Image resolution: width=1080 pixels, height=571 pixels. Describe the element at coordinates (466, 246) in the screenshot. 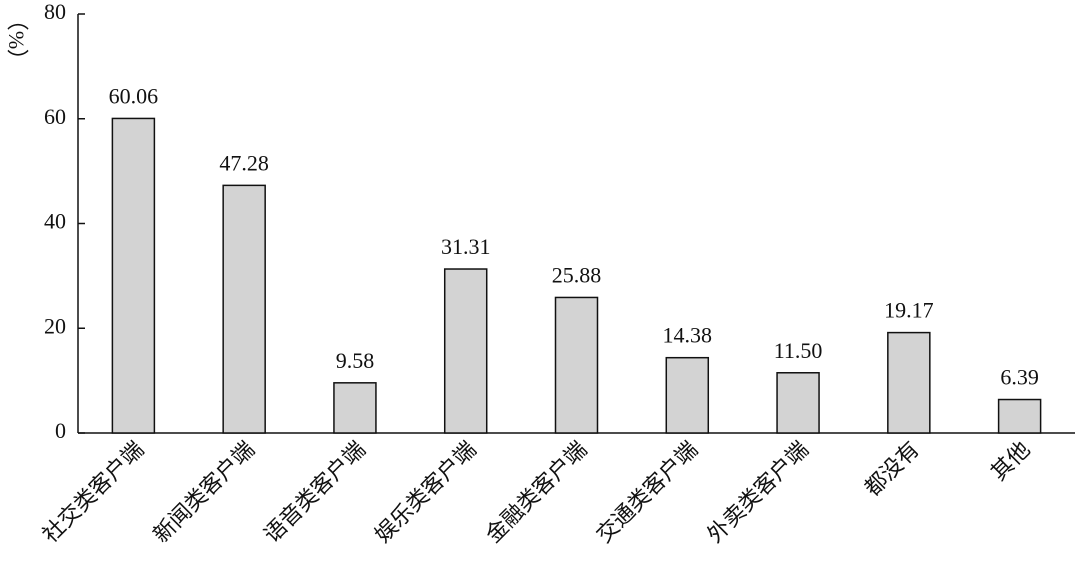

I see `value-label: 31.31` at that location.